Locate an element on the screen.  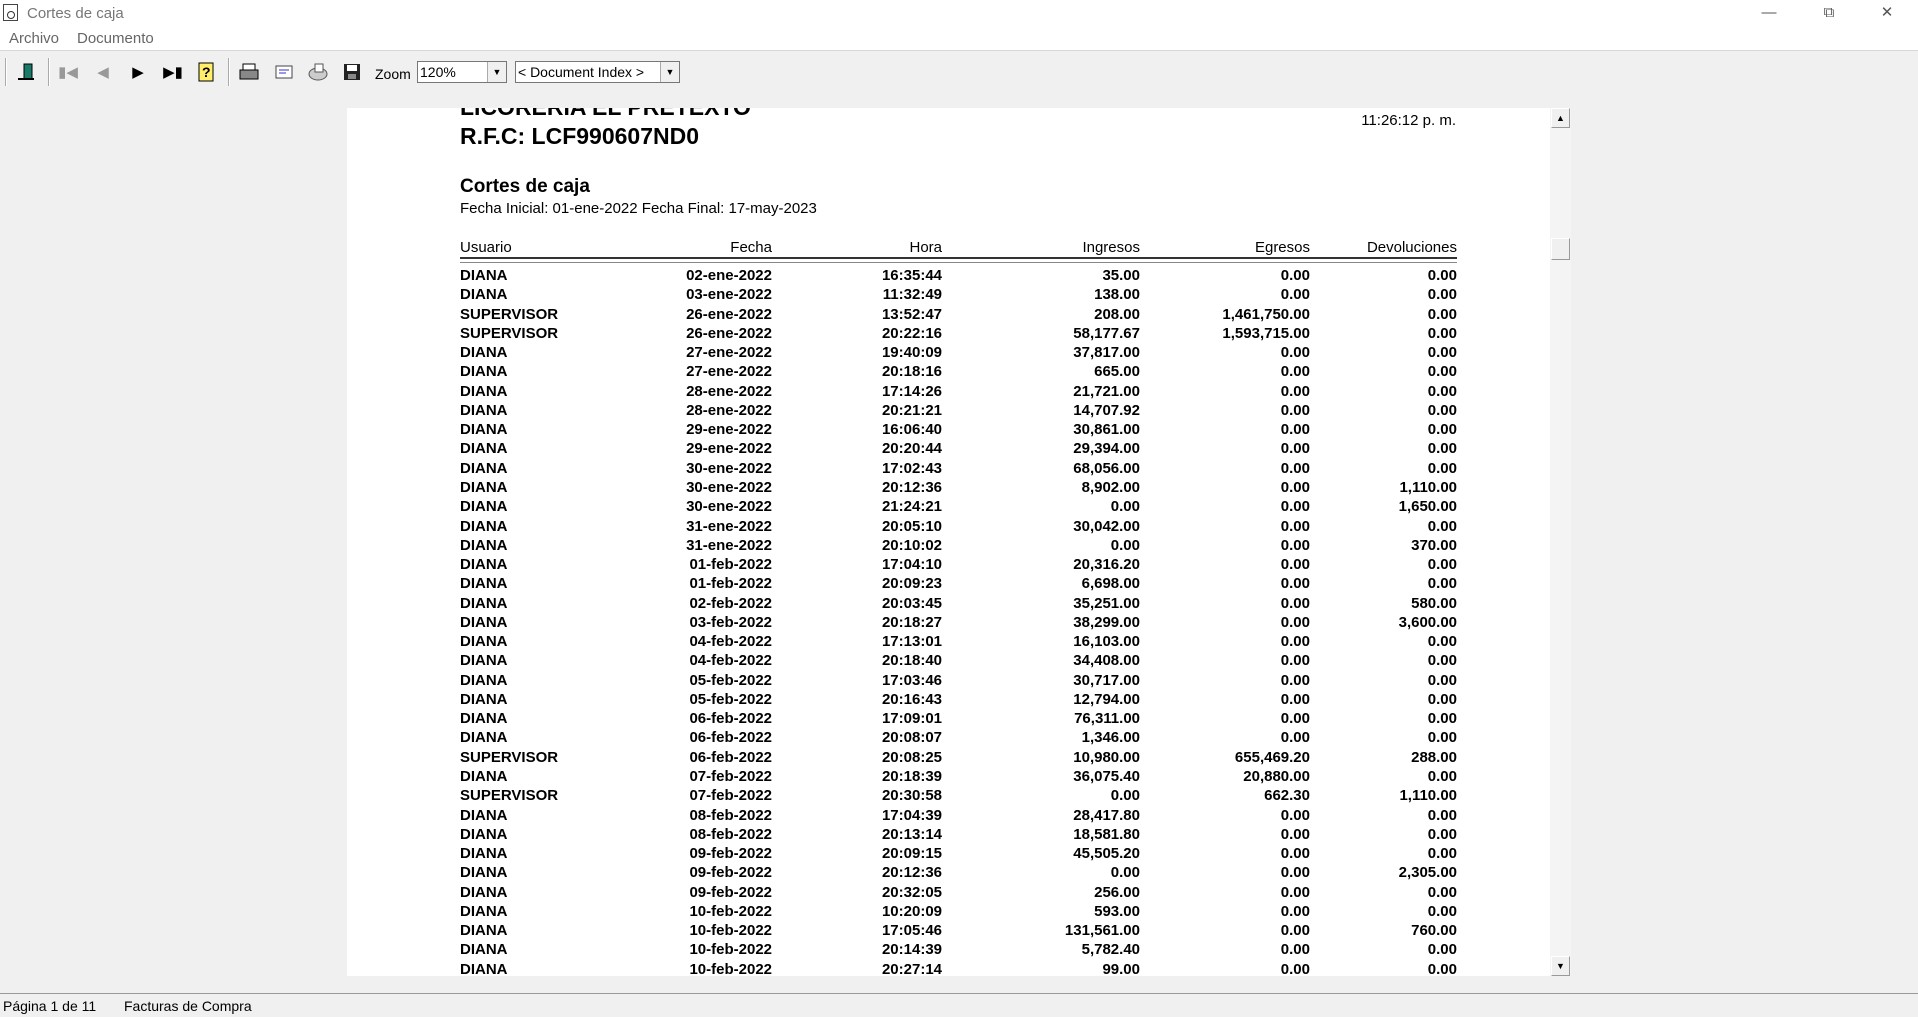
help-icon: ? is located at coordinates (206, 72).